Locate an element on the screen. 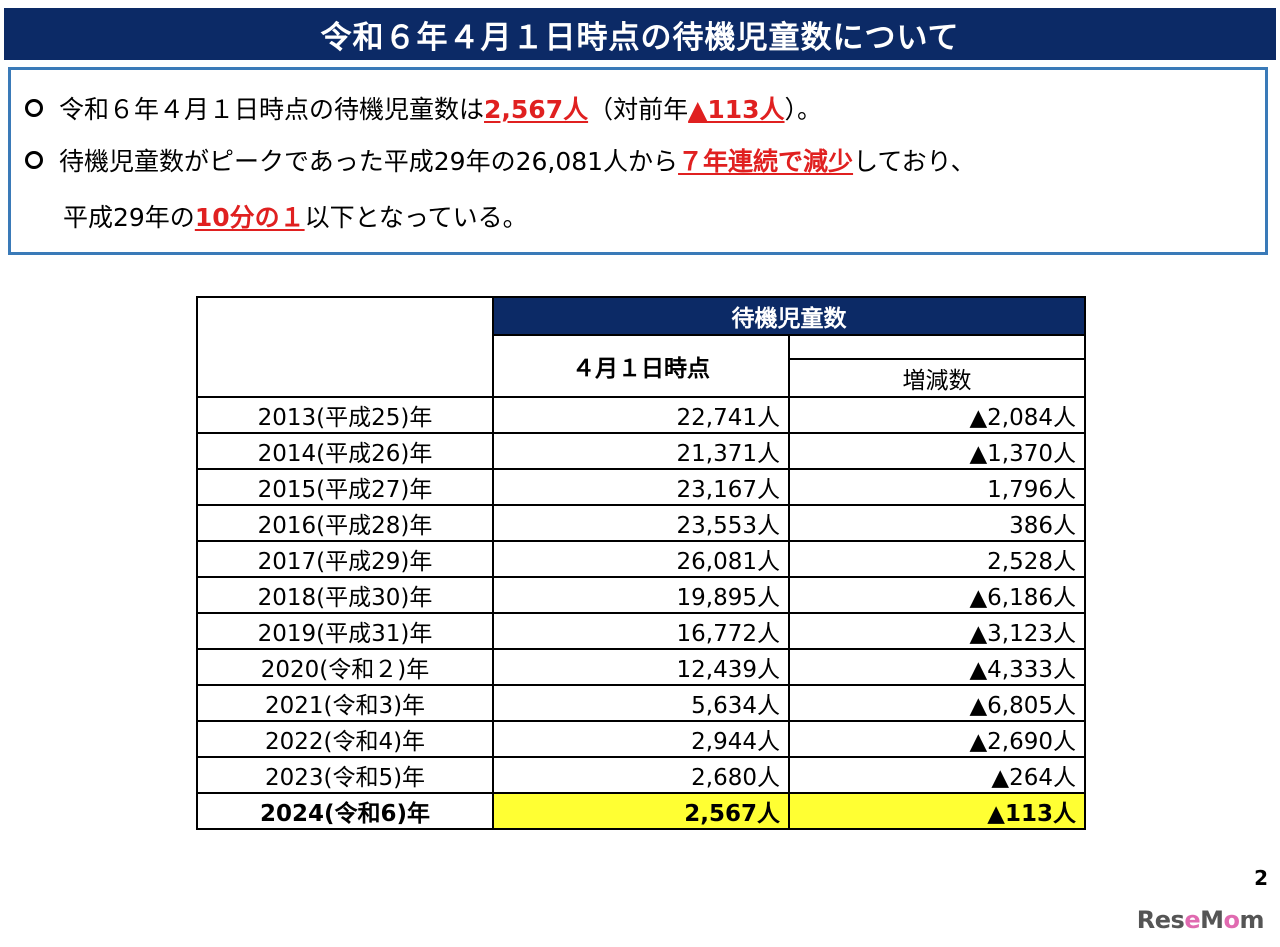 This screenshot has height=947, width=1280. year-cell: 2017(平成29)年 is located at coordinates (345, 559).